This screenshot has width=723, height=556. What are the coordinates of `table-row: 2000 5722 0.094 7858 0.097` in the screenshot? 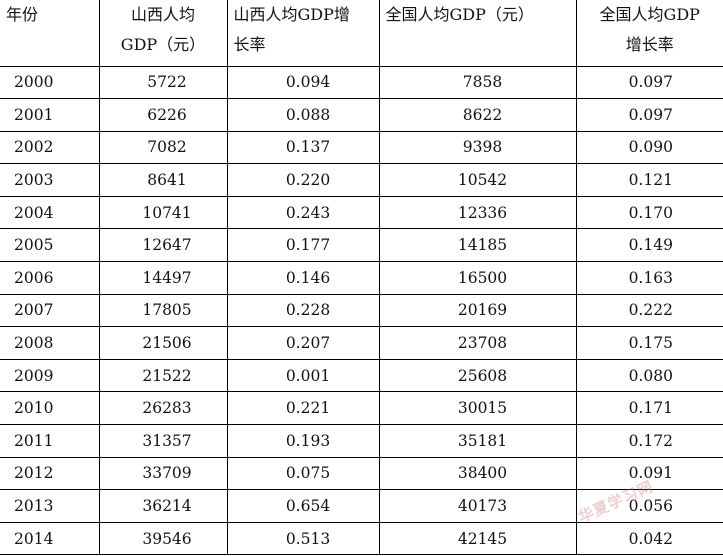 It's located at (361, 82).